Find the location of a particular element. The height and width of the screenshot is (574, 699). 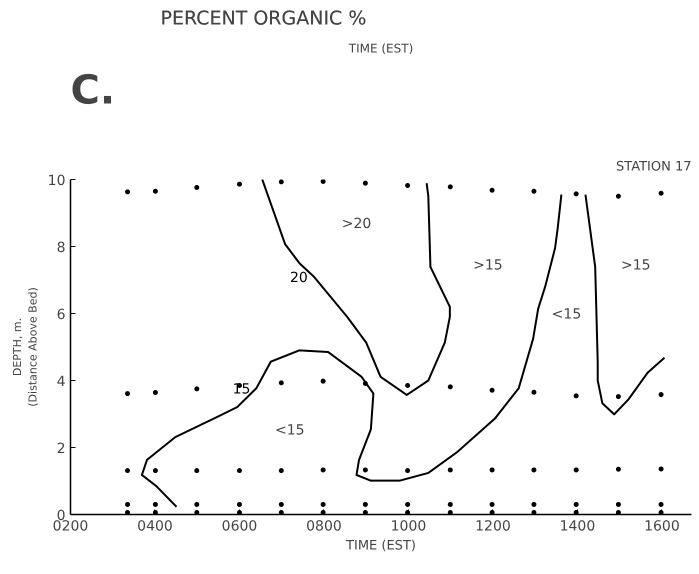

y-tick-label: 10 is located at coordinates (57, 181).